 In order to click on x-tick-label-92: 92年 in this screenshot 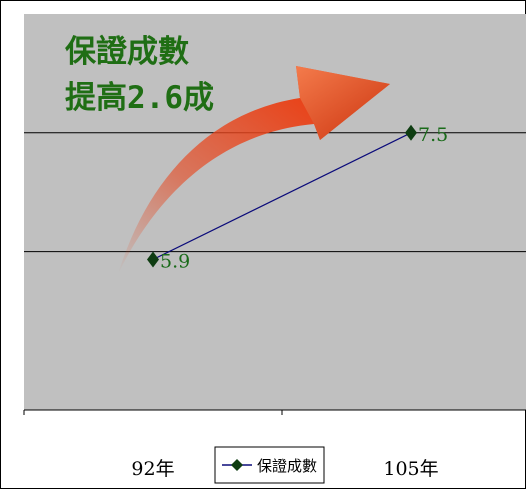, I will do `click(152, 469)`.